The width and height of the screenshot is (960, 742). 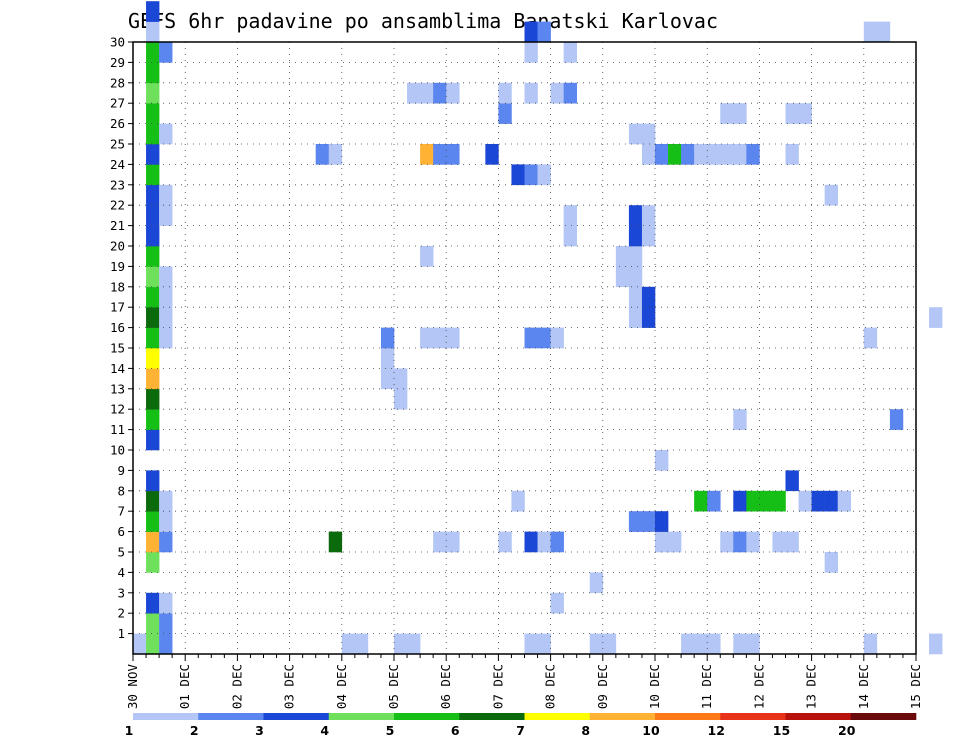 What do you see at coordinates (811, 686) in the screenshot?
I see `x-tick-label: 13 DEC` at bounding box center [811, 686].